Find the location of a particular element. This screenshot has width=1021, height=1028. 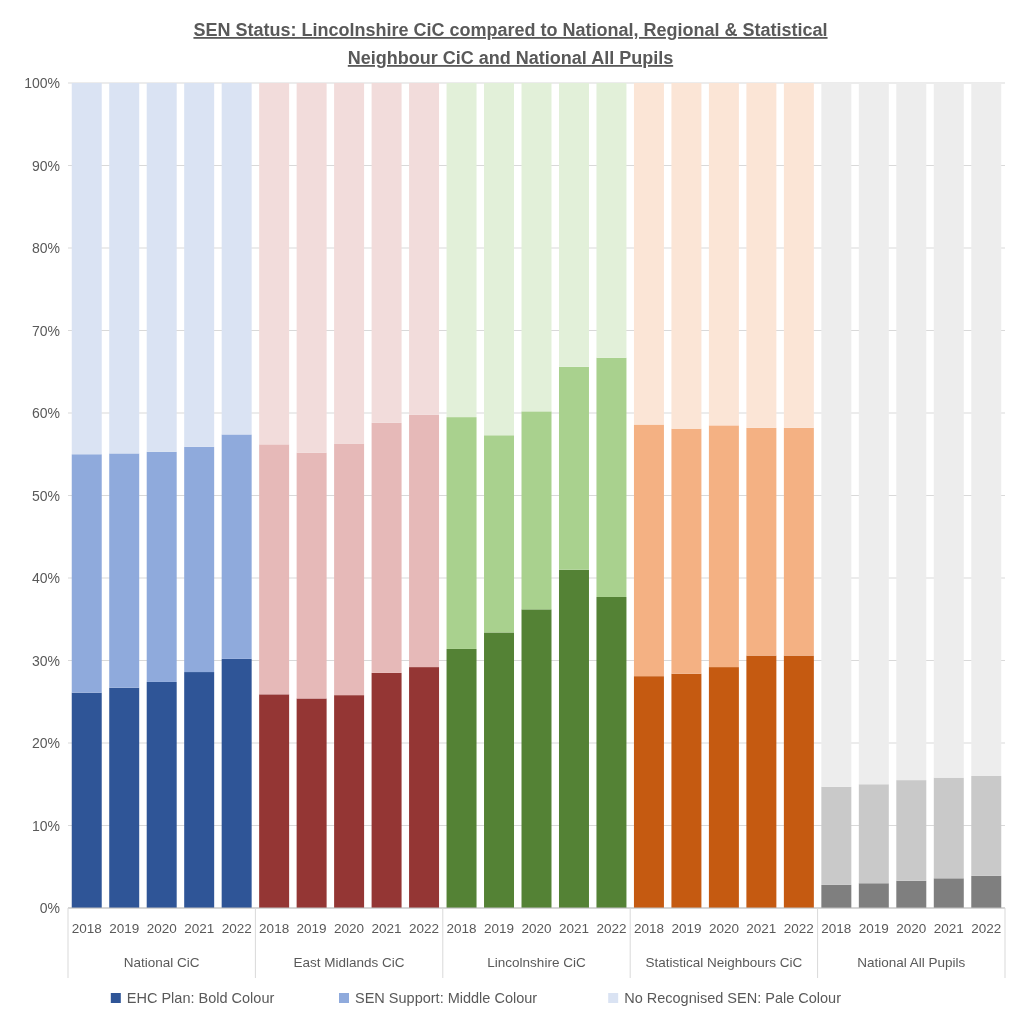

legend-label: SEN Support: Middle Colour is located at coordinates (446, 998).